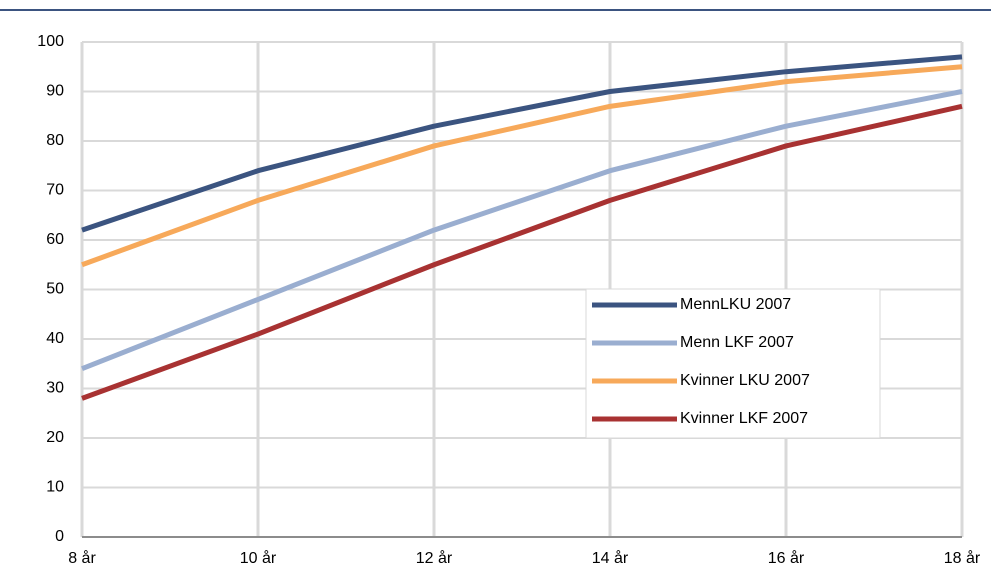 This screenshot has height=579, width=991. What do you see at coordinates (610, 558) in the screenshot?
I see `x-tick-label: 14 år` at bounding box center [610, 558].